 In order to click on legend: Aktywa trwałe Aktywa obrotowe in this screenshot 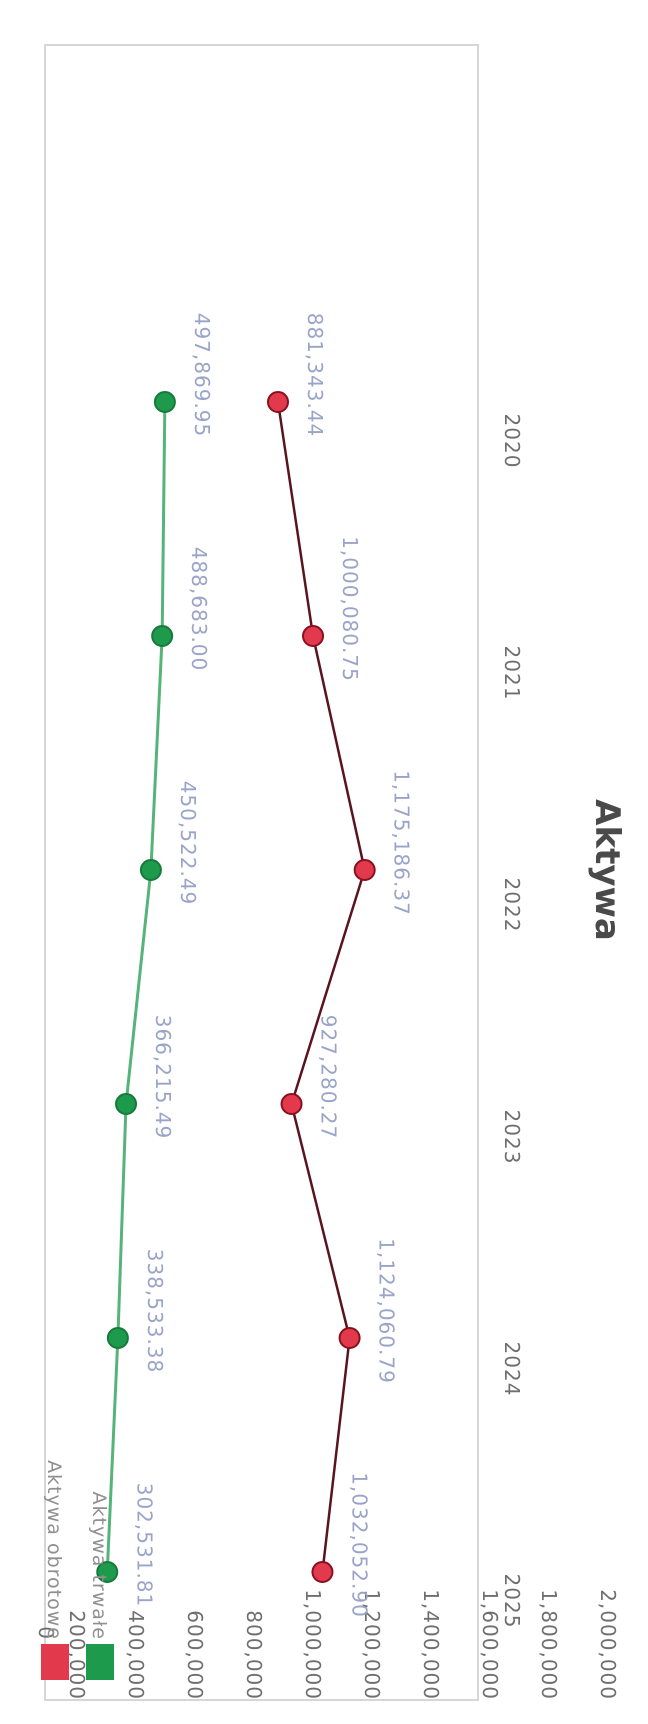, I will do `click(77, 1570)`.